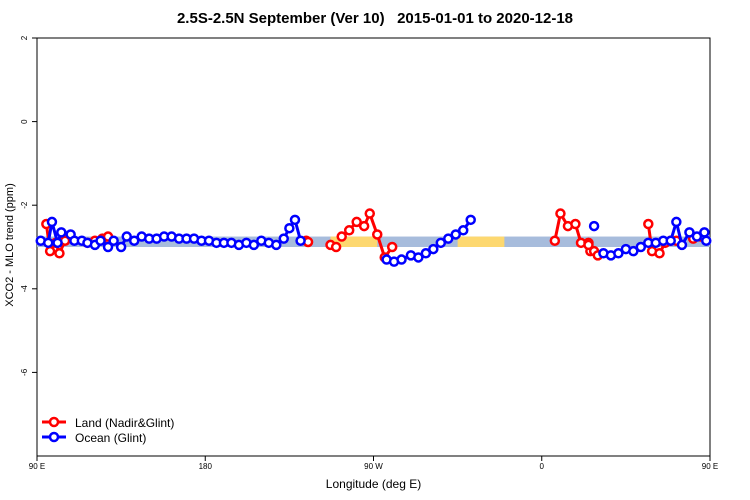 This screenshot has width=750, height=500. I want to click on x-tick-label: 0, so click(542, 466).